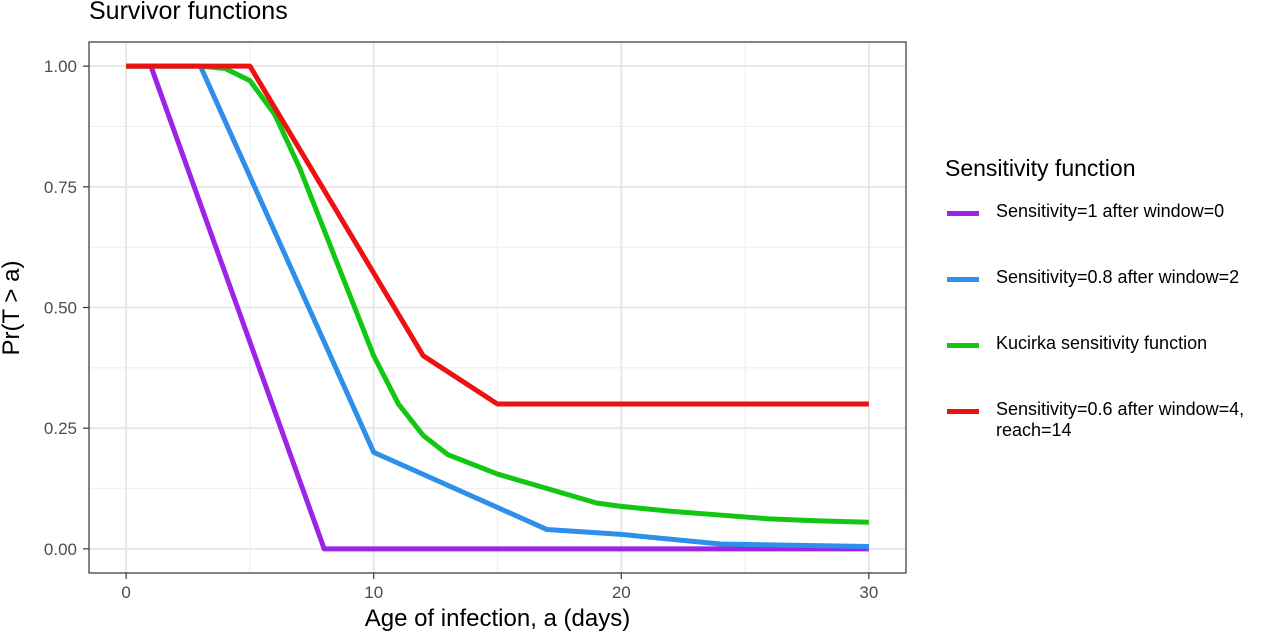 The image size is (1280, 636). What do you see at coordinates (60, 549) in the screenshot?
I see `y-tick-label: 0.00` at bounding box center [60, 549].